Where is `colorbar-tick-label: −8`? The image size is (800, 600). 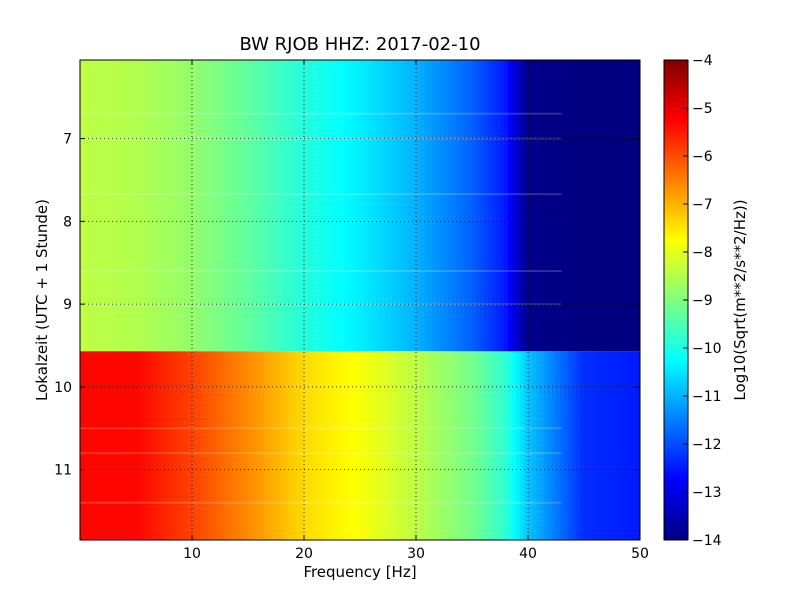 colorbar-tick-label: −8 is located at coordinates (702, 253).